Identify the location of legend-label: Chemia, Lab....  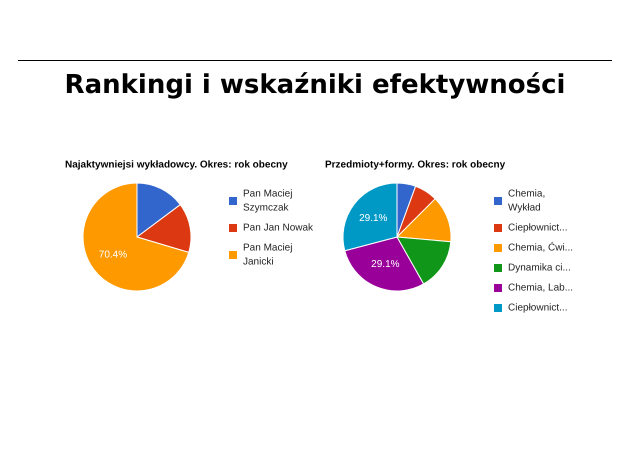
(541, 288).